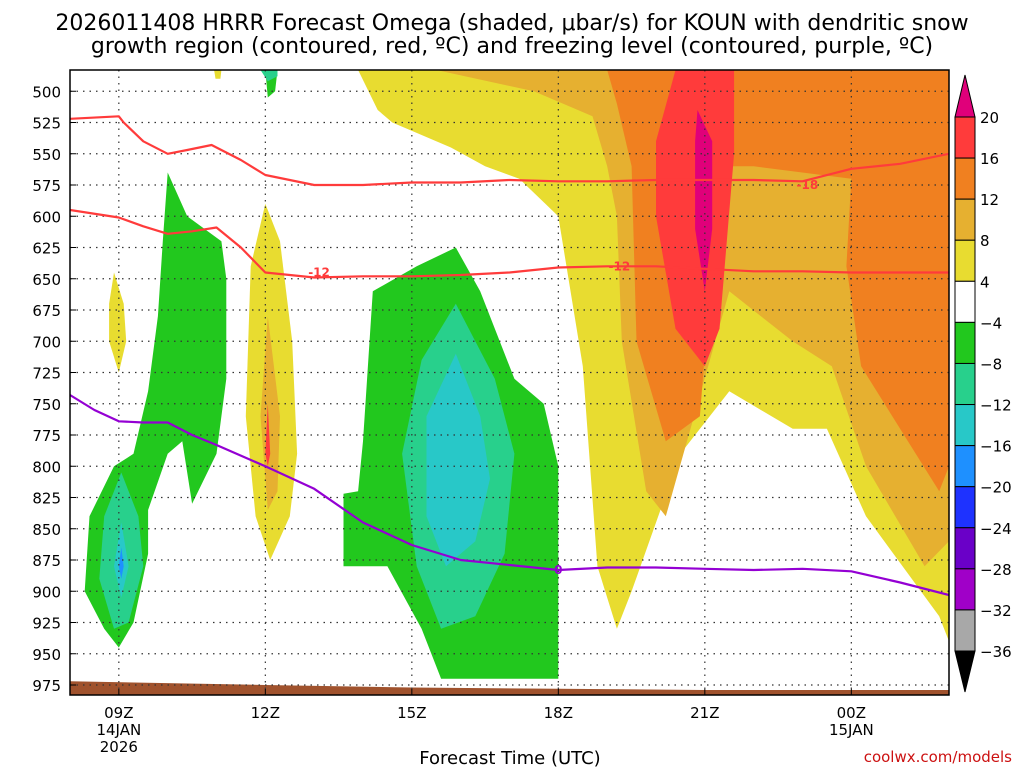  I want to click on y-tick-label-775: 775, so click(46, 436).